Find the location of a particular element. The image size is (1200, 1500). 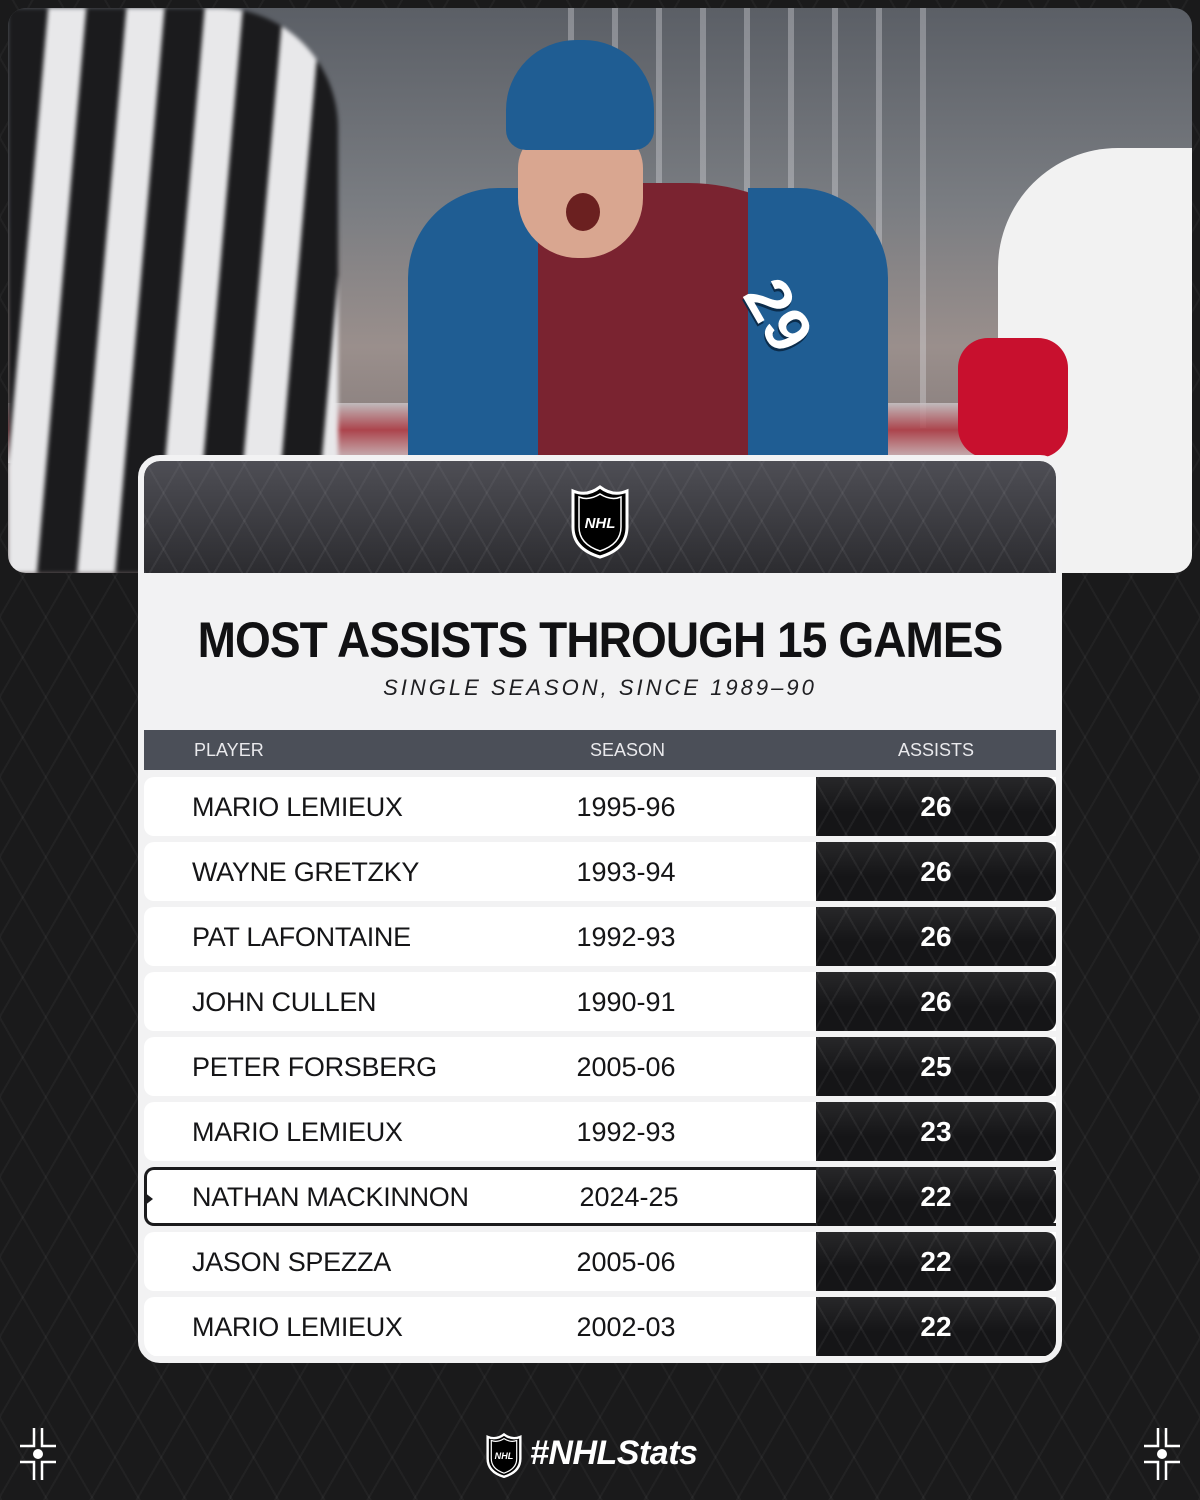

assists-value: 25 is located at coordinates (936, 1066).